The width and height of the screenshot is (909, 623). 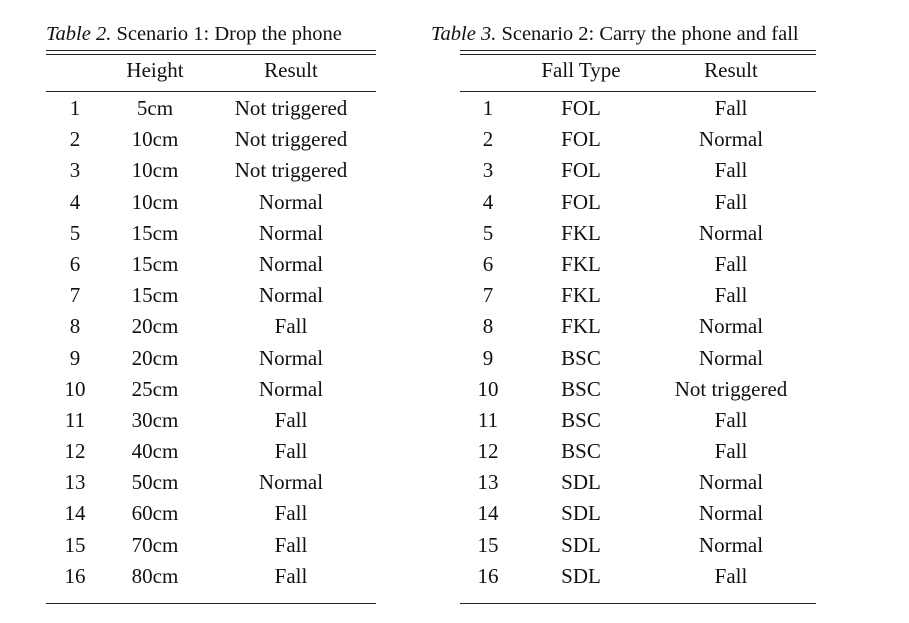 I want to click on table-row: 2 10cm Not triggered, so click(x=211, y=139).